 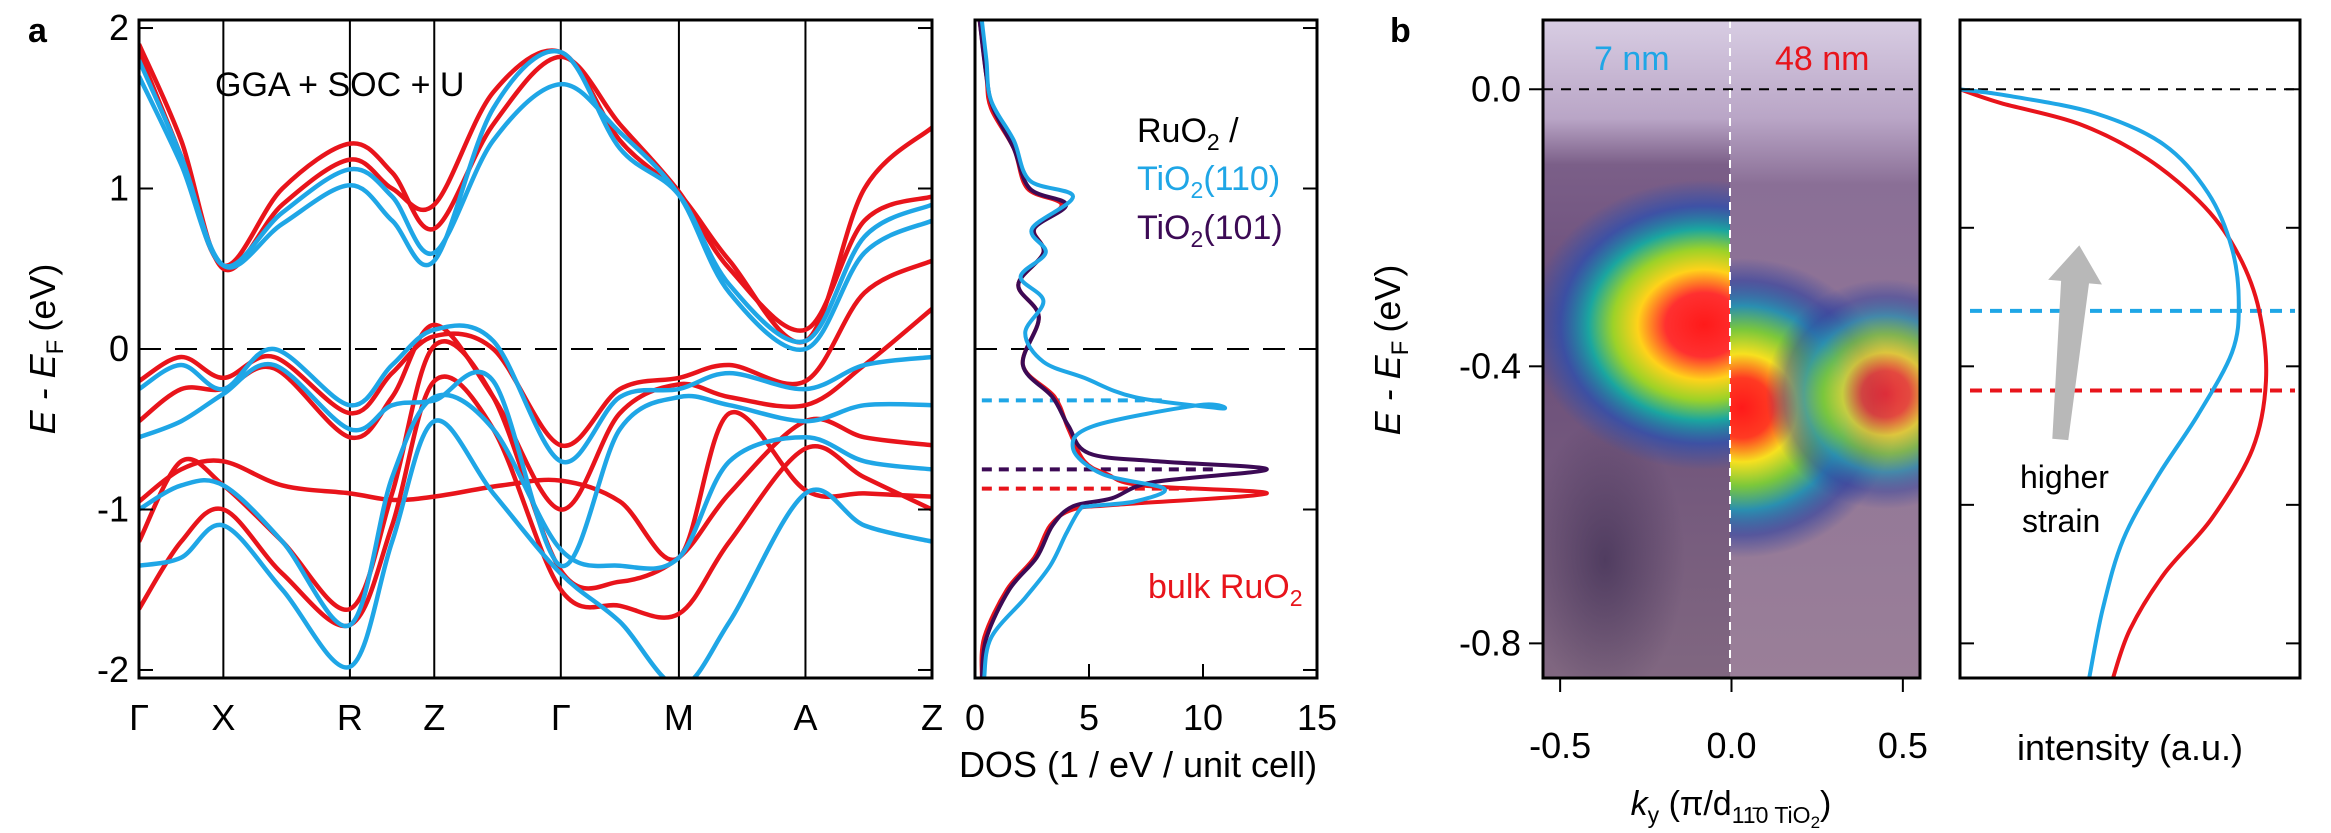 I want to click on dos-x-tick-label: 0, so click(x=975, y=717).